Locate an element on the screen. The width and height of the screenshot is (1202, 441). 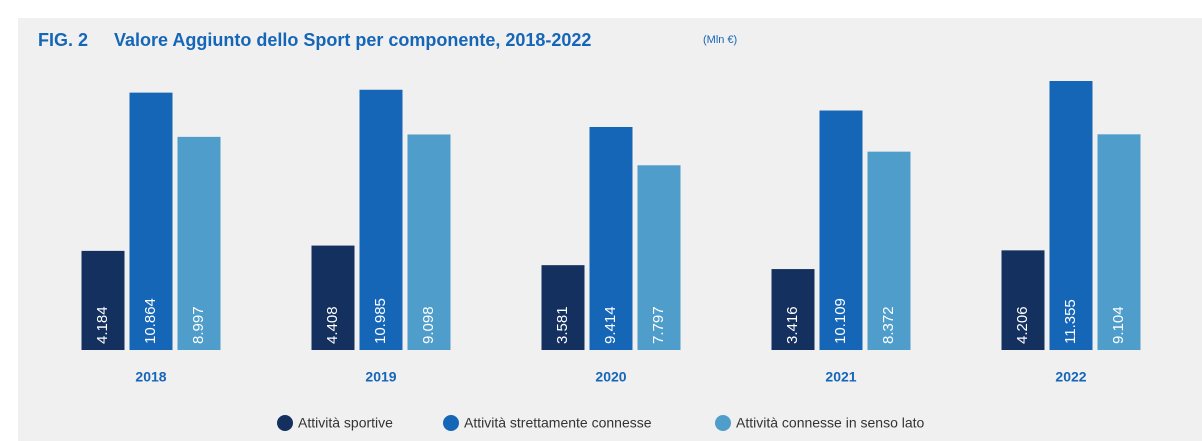
value-label: 9.104 is located at coordinates (1118, 325).